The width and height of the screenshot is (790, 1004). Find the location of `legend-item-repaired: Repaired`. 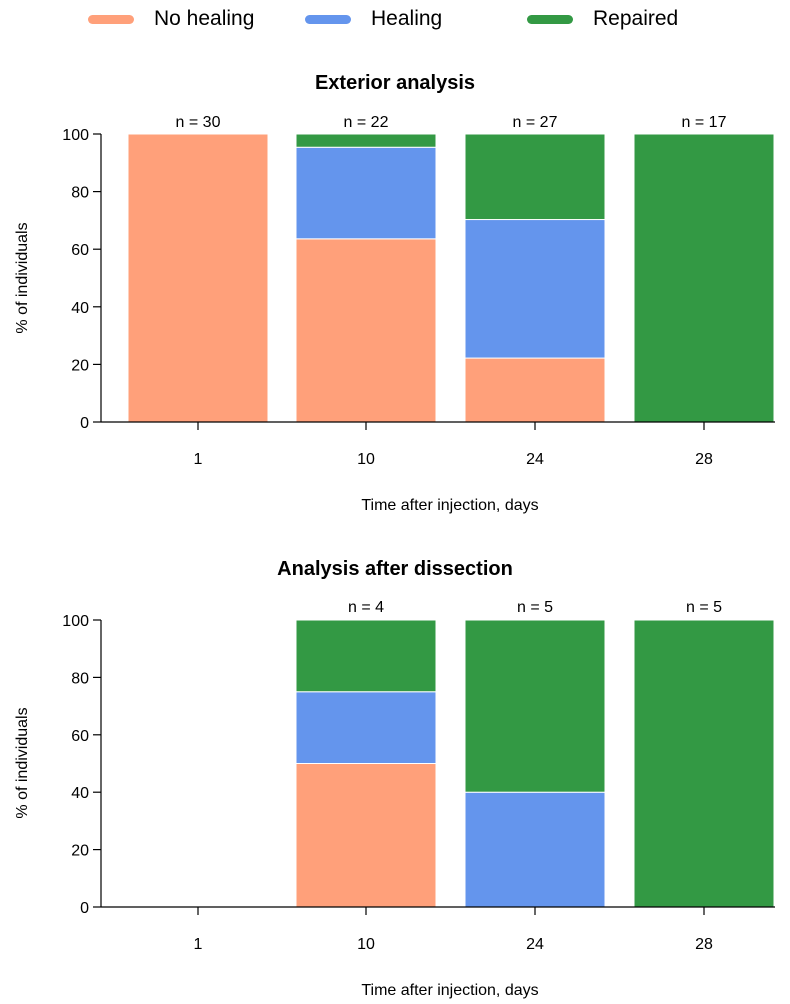

legend-item-repaired: Repaired is located at coordinates (602, 19).